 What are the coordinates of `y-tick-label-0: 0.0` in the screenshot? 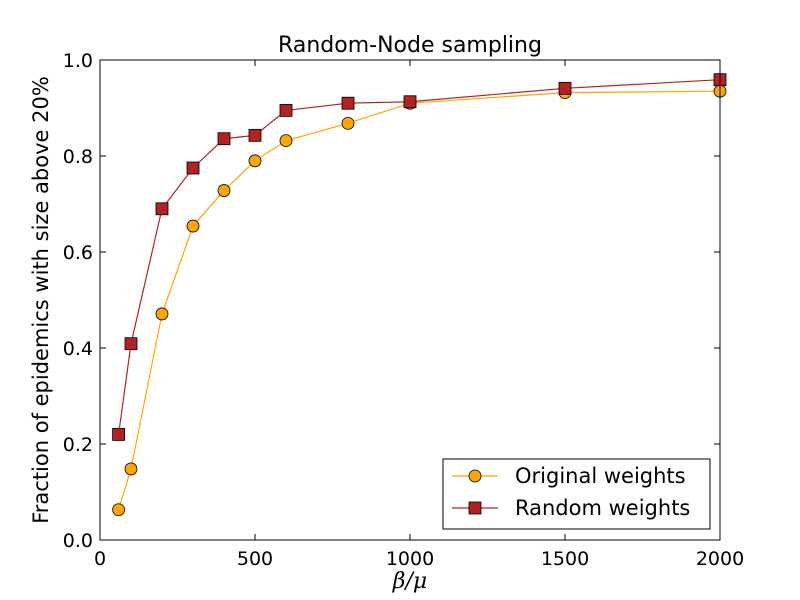 It's located at (78, 541).